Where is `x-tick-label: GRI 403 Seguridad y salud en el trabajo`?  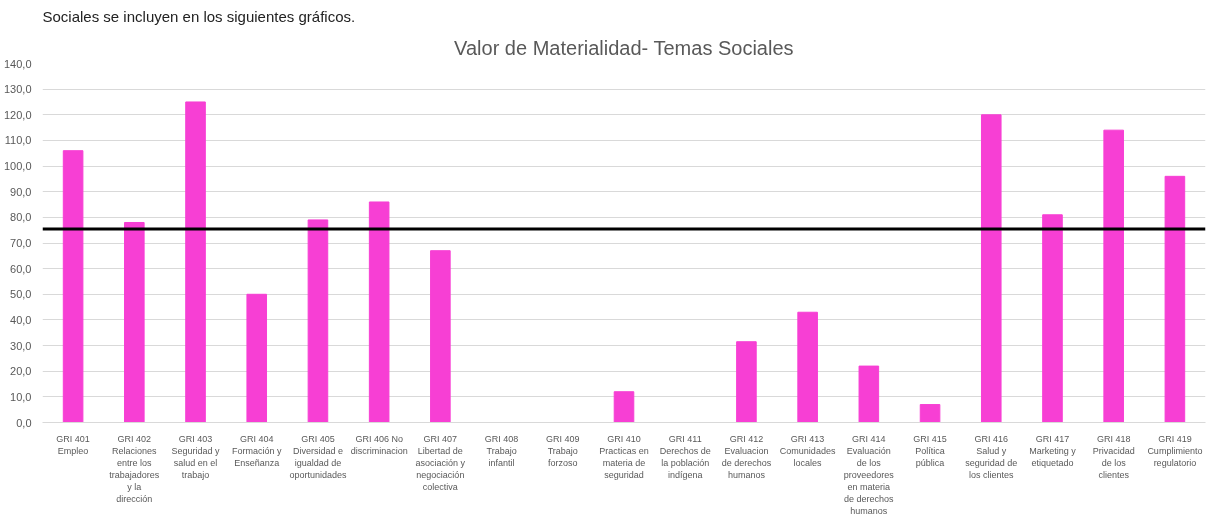 x-tick-label: GRI 403 Seguridad y salud en el trabajo is located at coordinates (196, 456).